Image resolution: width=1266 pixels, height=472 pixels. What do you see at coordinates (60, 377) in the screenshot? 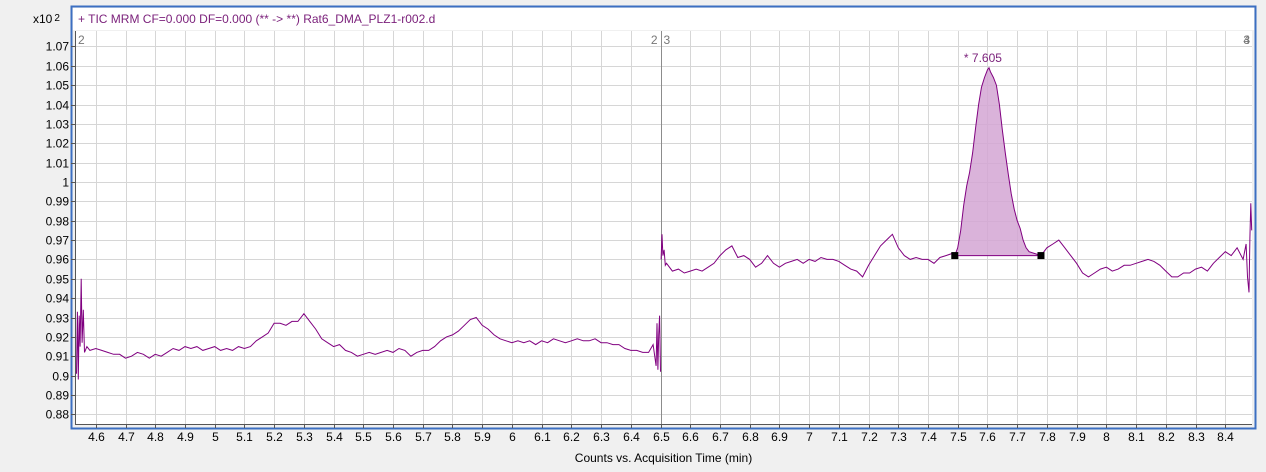
I see `y-tick-label: 0.9` at bounding box center [60, 377].